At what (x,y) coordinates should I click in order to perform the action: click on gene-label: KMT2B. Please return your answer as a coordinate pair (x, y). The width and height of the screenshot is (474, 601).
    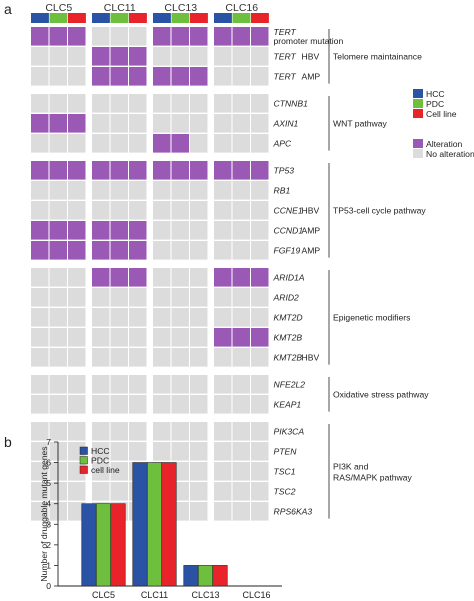
    Looking at the image, I should click on (288, 357).